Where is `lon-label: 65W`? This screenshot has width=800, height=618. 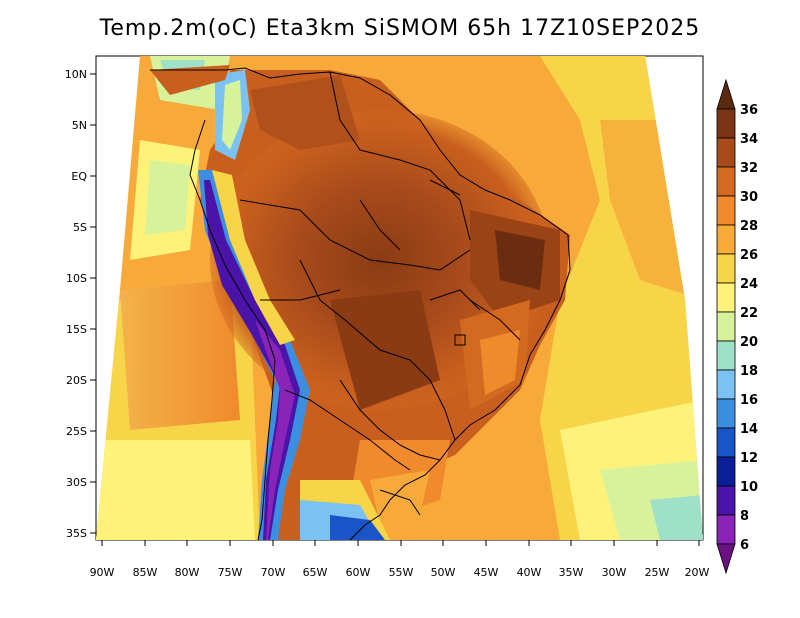
lon-label: 65W is located at coordinates (315, 572).